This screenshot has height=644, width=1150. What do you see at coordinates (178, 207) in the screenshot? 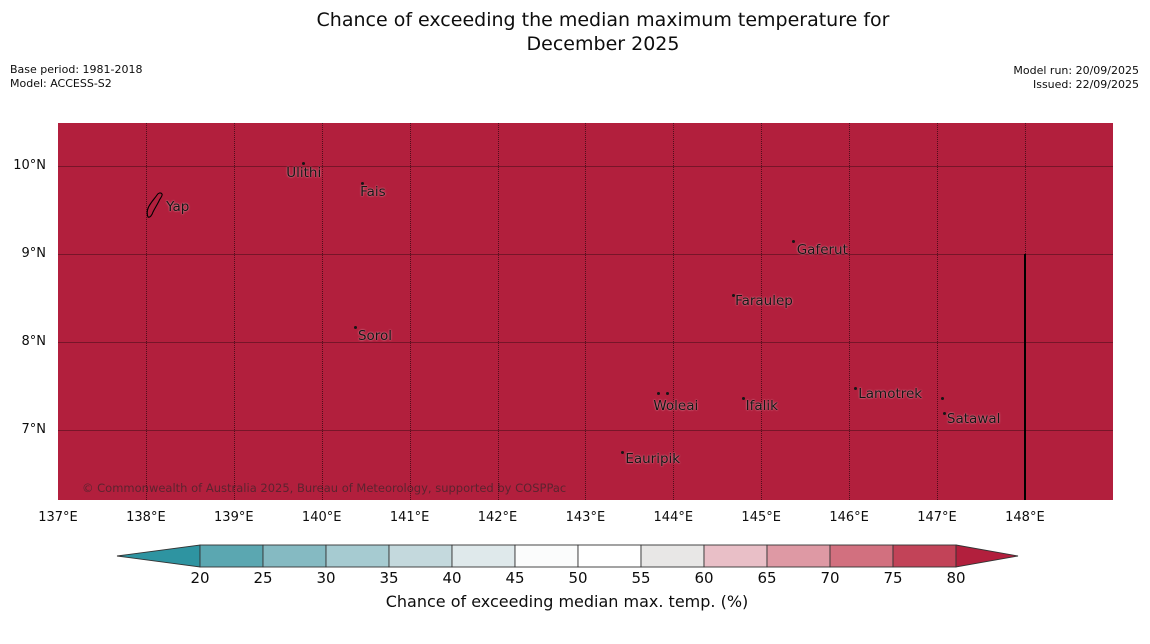
I see `place-label: Yap` at bounding box center [178, 207].